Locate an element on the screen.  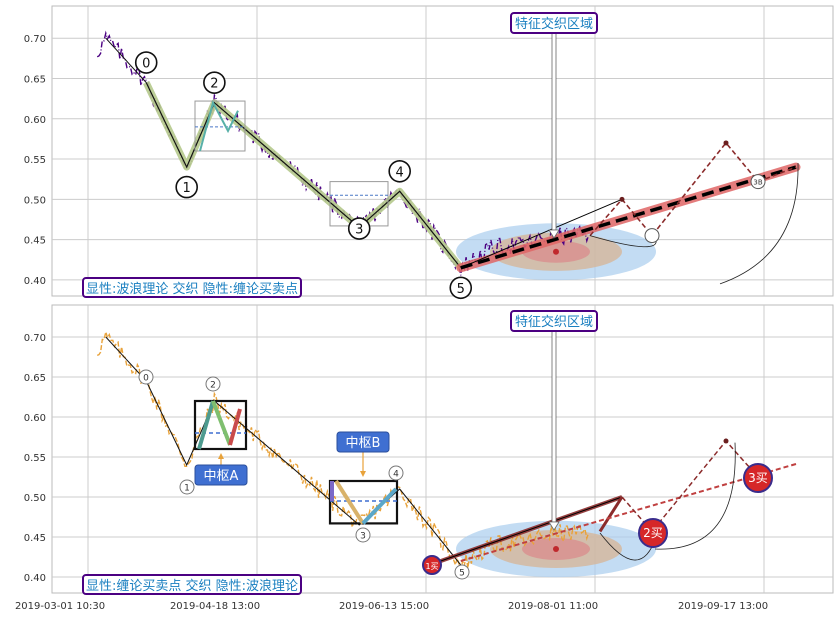
target-label: 3B is located at coordinates (757, 183).